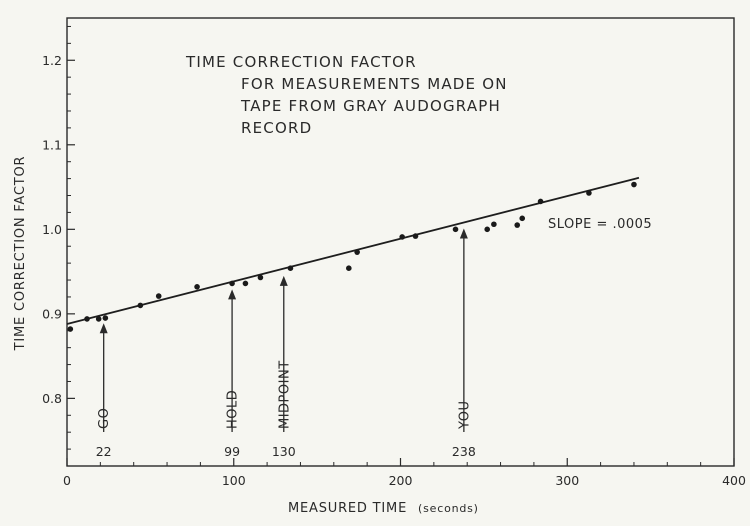 The height and width of the screenshot is (526, 750). I want to click on title-line-3: TAPE FROM GRAY AUDOGRAPH, so click(370, 106).